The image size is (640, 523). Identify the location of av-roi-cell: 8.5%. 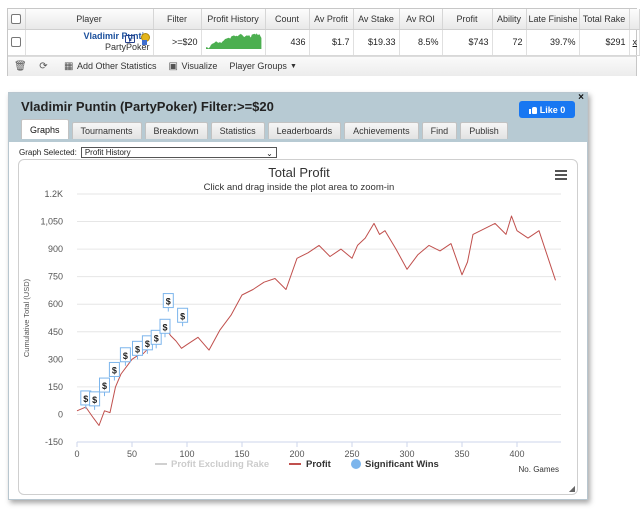
(421, 42).